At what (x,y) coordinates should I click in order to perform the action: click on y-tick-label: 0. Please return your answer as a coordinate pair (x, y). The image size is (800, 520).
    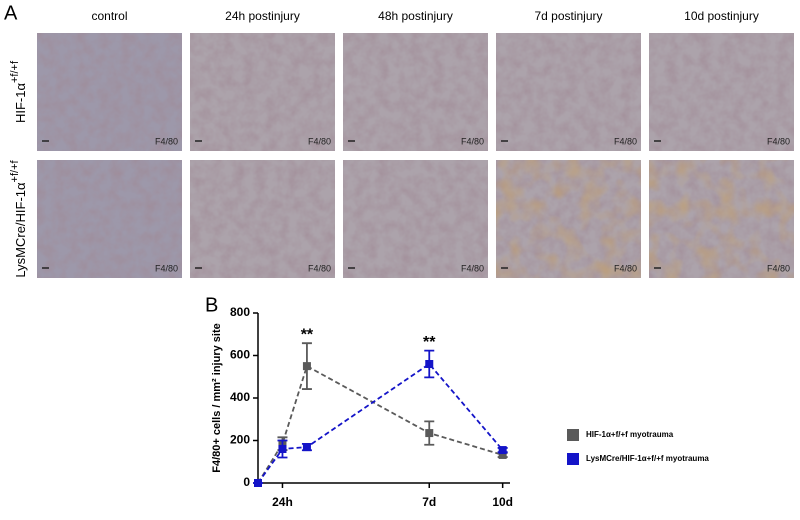
    Looking at the image, I should click on (246, 482).